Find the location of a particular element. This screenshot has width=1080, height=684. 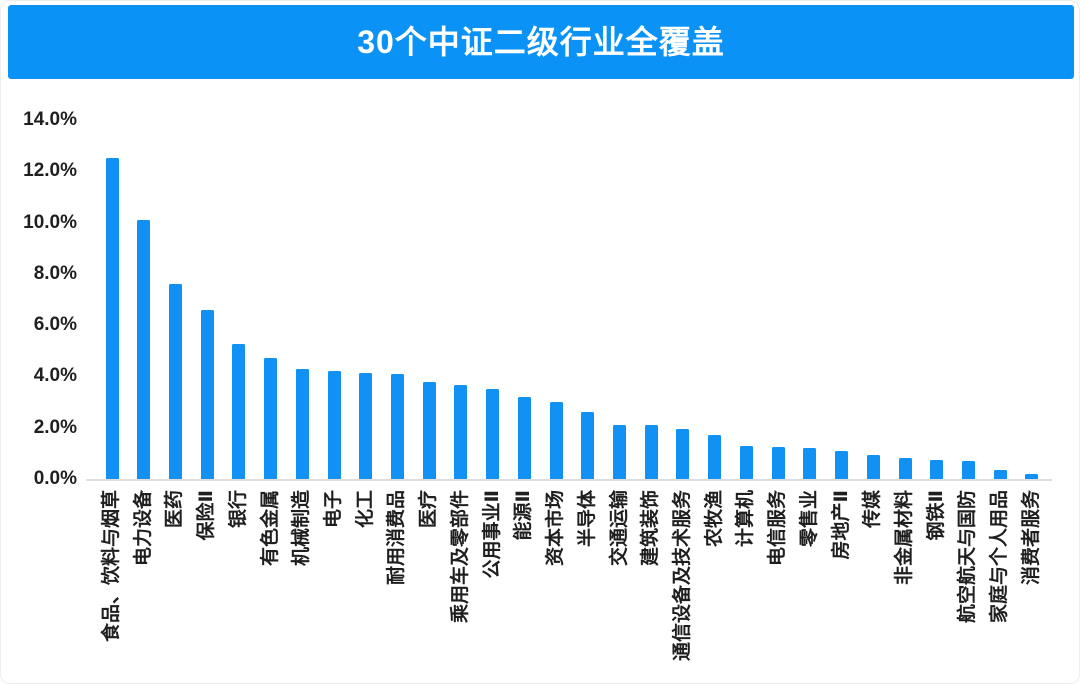

bar-传媒 is located at coordinates (873, 466).